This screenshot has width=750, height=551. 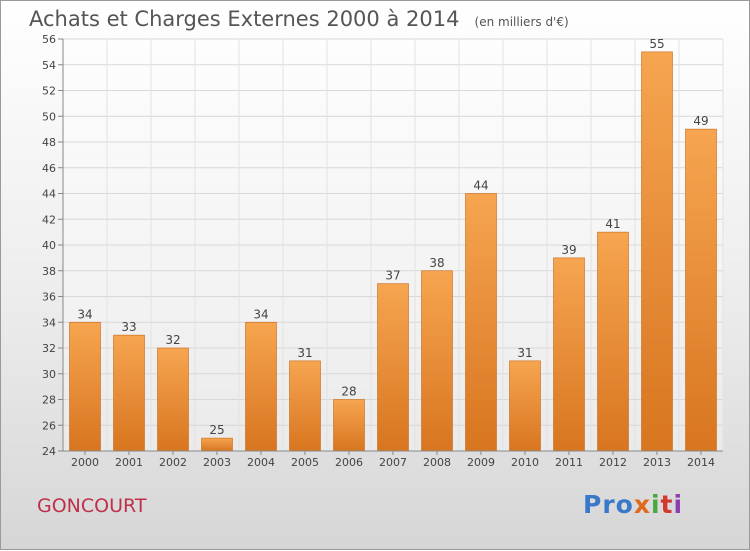 What do you see at coordinates (49, 65) in the screenshot?
I see `y-tick-label: 54` at bounding box center [49, 65].